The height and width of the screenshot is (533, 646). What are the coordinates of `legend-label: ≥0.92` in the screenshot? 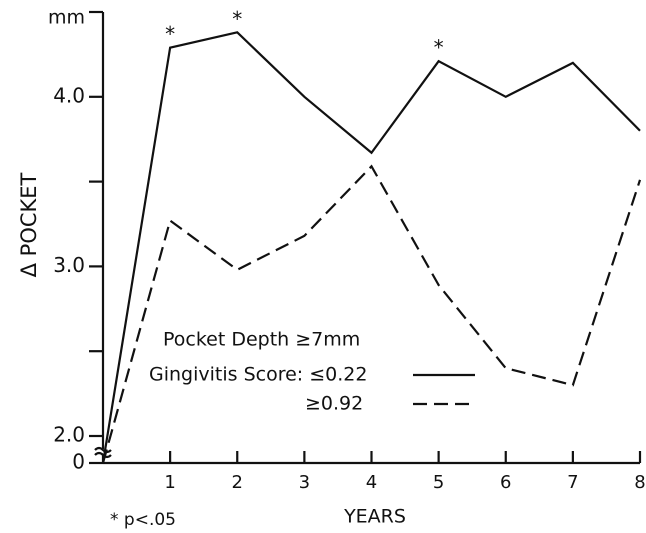 It's located at (334, 404).